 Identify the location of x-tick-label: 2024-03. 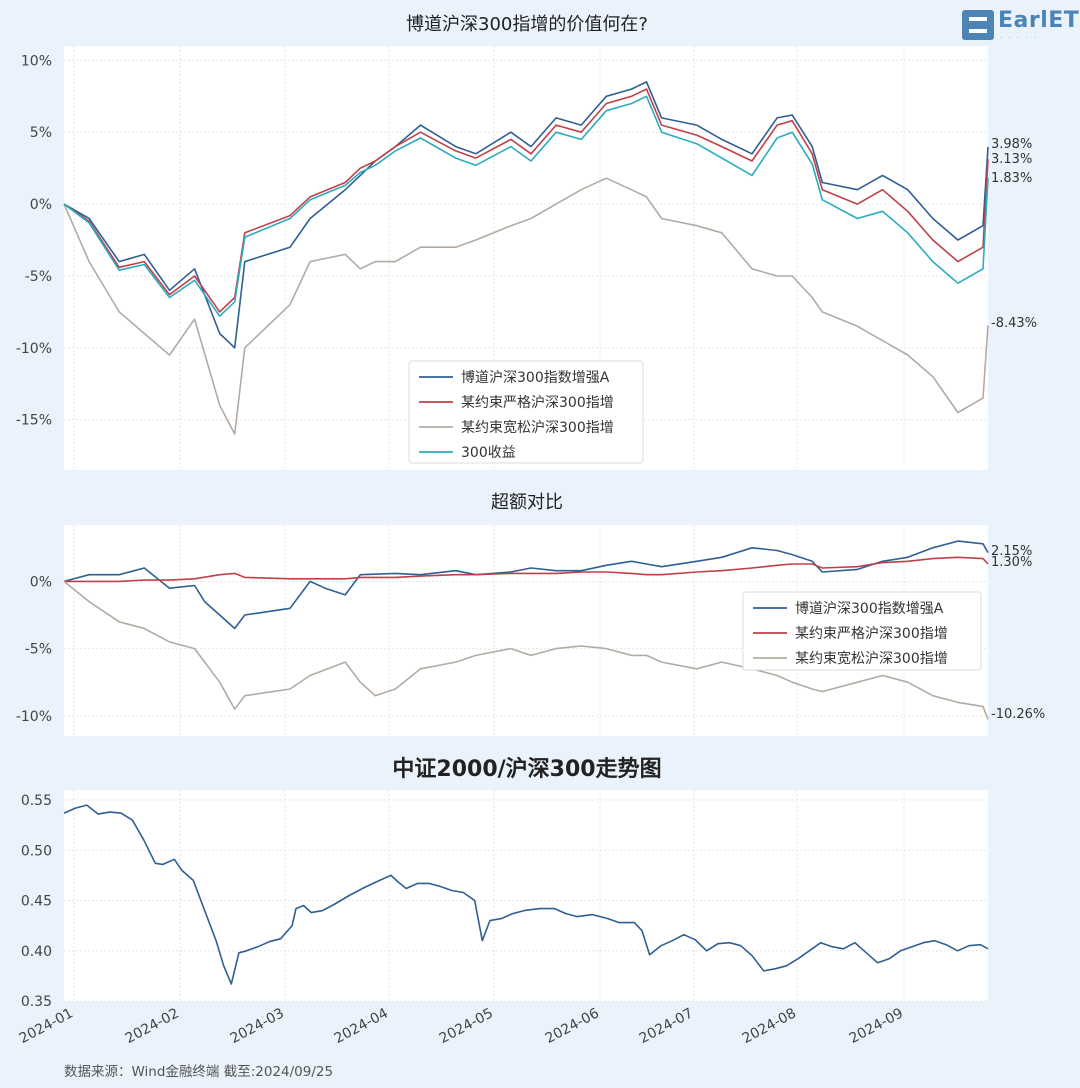
(257, 1026).